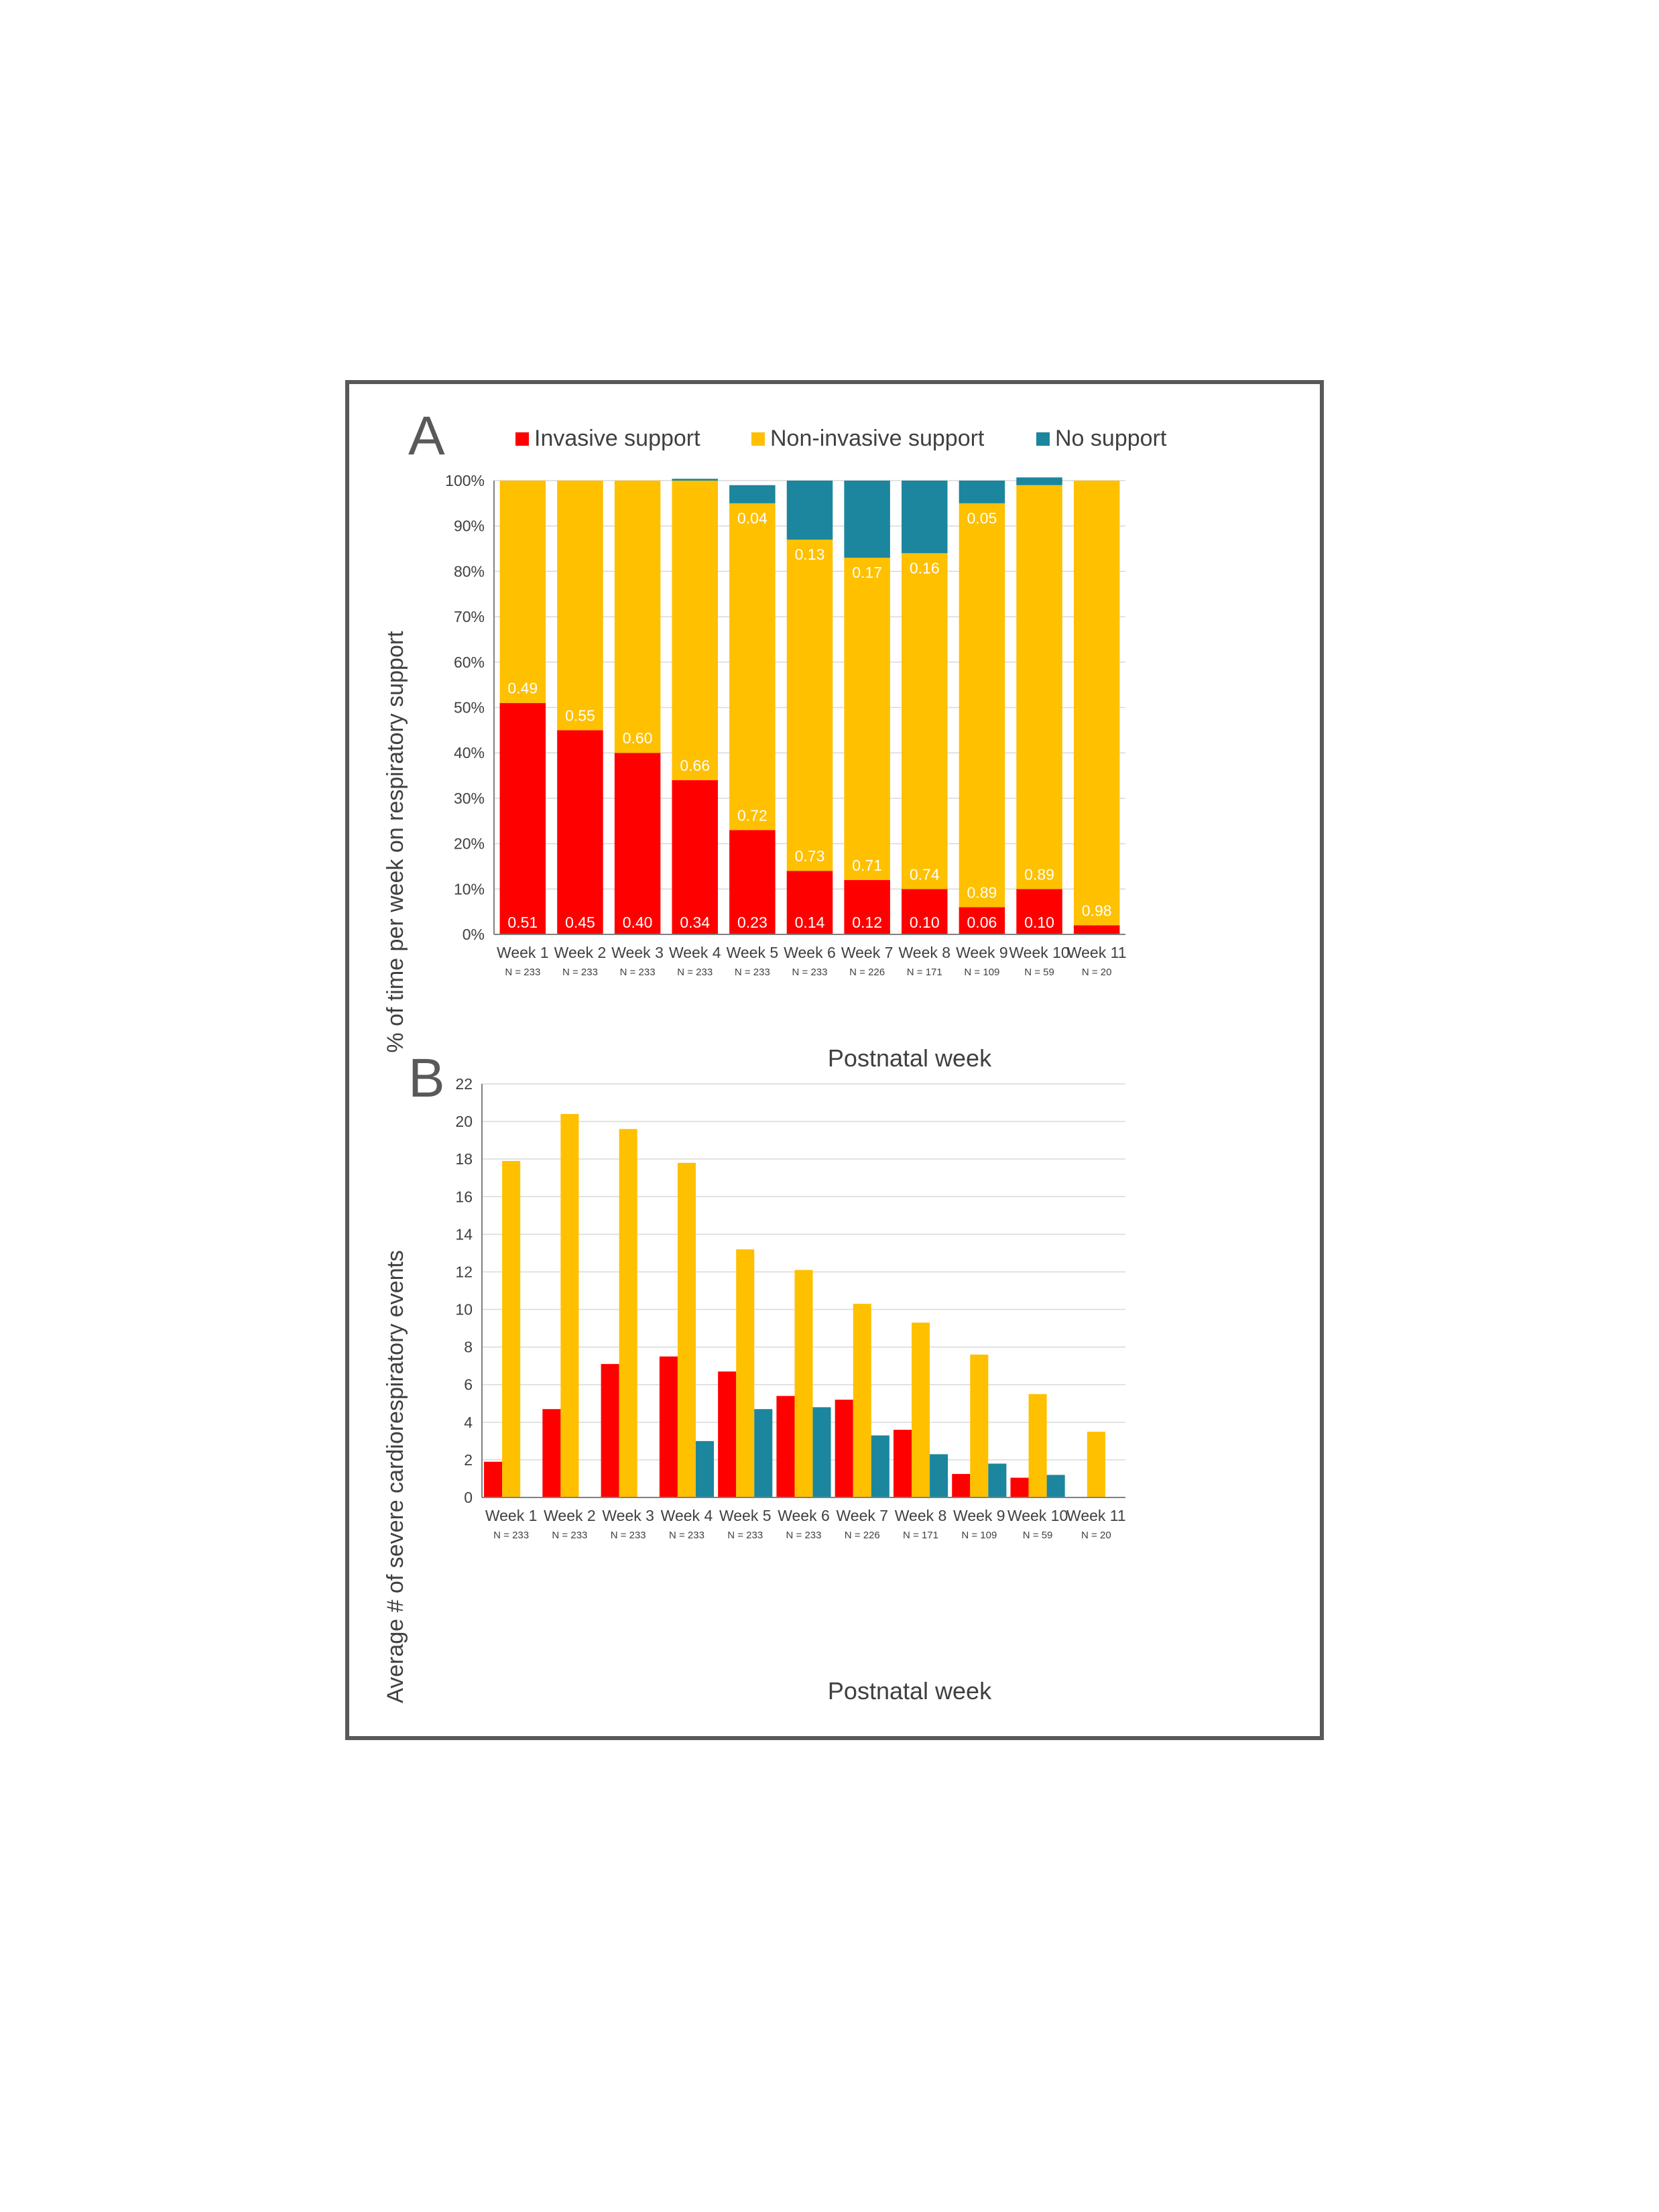 This screenshot has height=2212, width=1659. What do you see at coordinates (867, 972) in the screenshot?
I see `panel-a-sample-size-label: N = 226` at bounding box center [867, 972].